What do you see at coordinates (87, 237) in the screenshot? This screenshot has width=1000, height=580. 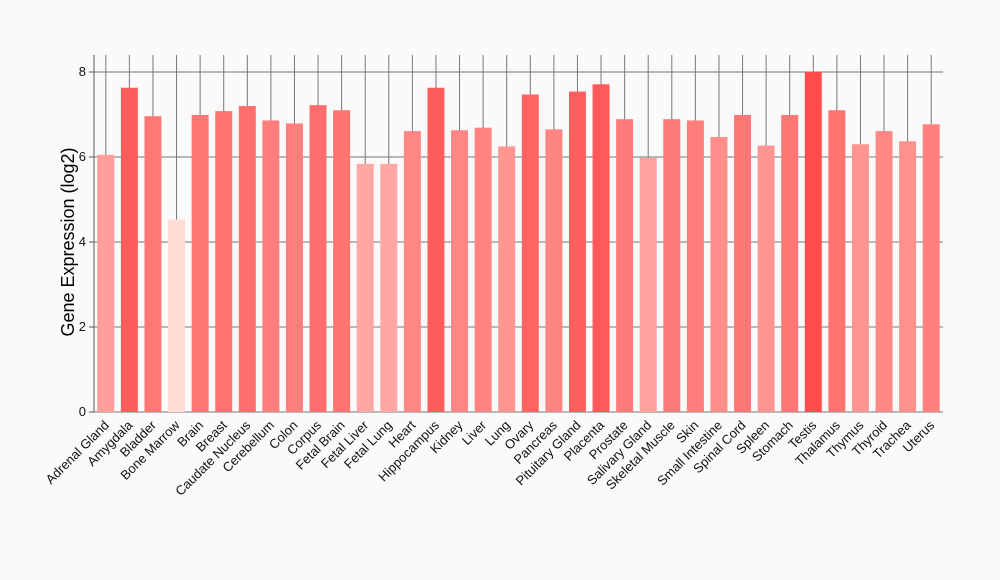 I see `y-axis: 0 2 4 6 8` at bounding box center [87, 237].